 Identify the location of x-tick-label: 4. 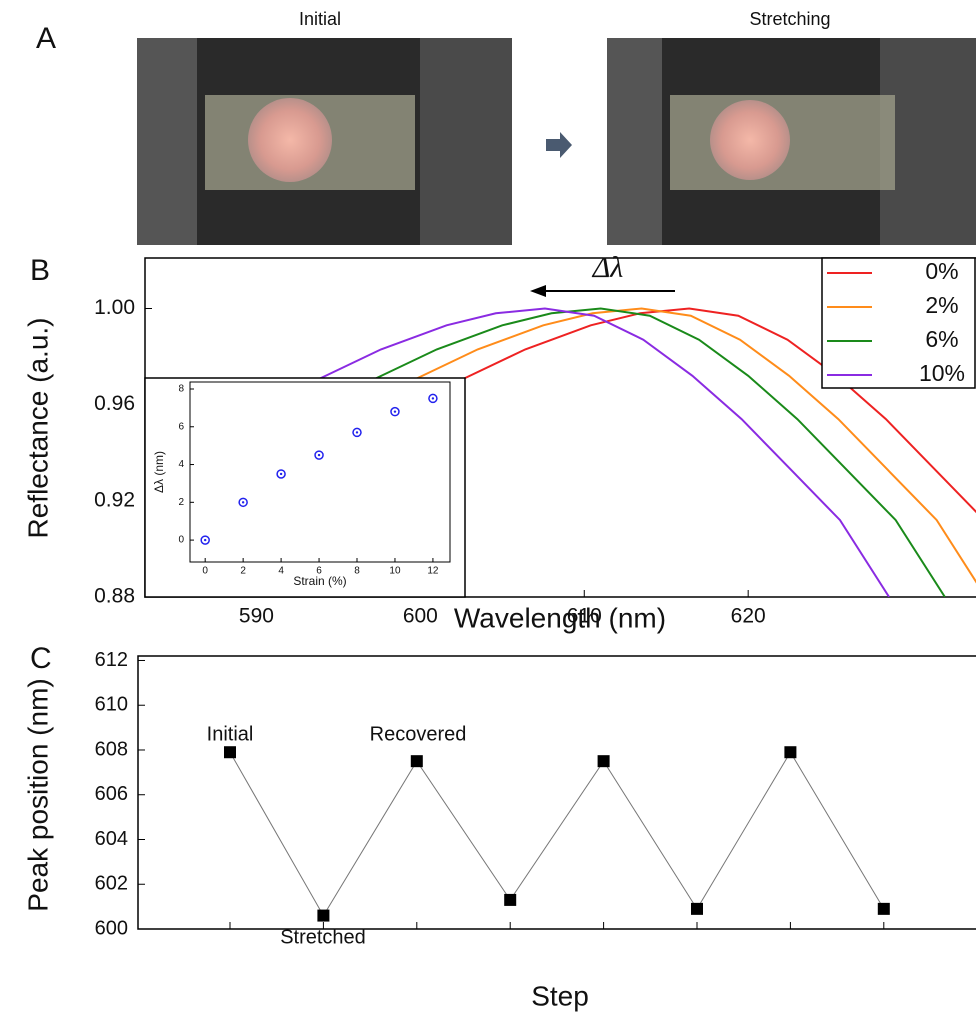
(281, 571).